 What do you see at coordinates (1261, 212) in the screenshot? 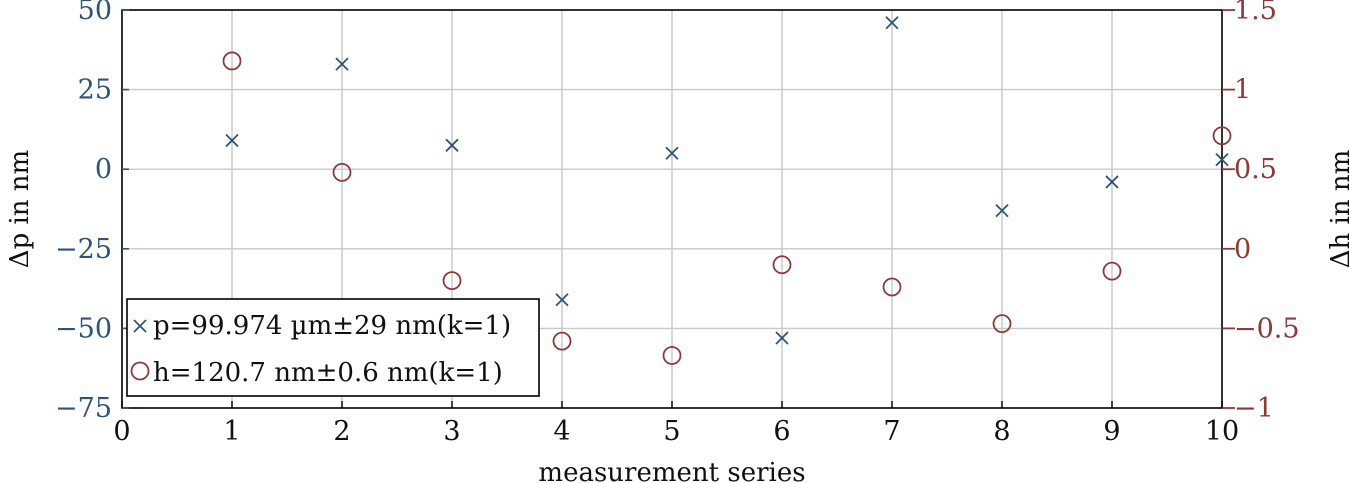
I see `y-axis-right: 1.5 1 0.5 0 −0.5 −1` at bounding box center [1261, 212].